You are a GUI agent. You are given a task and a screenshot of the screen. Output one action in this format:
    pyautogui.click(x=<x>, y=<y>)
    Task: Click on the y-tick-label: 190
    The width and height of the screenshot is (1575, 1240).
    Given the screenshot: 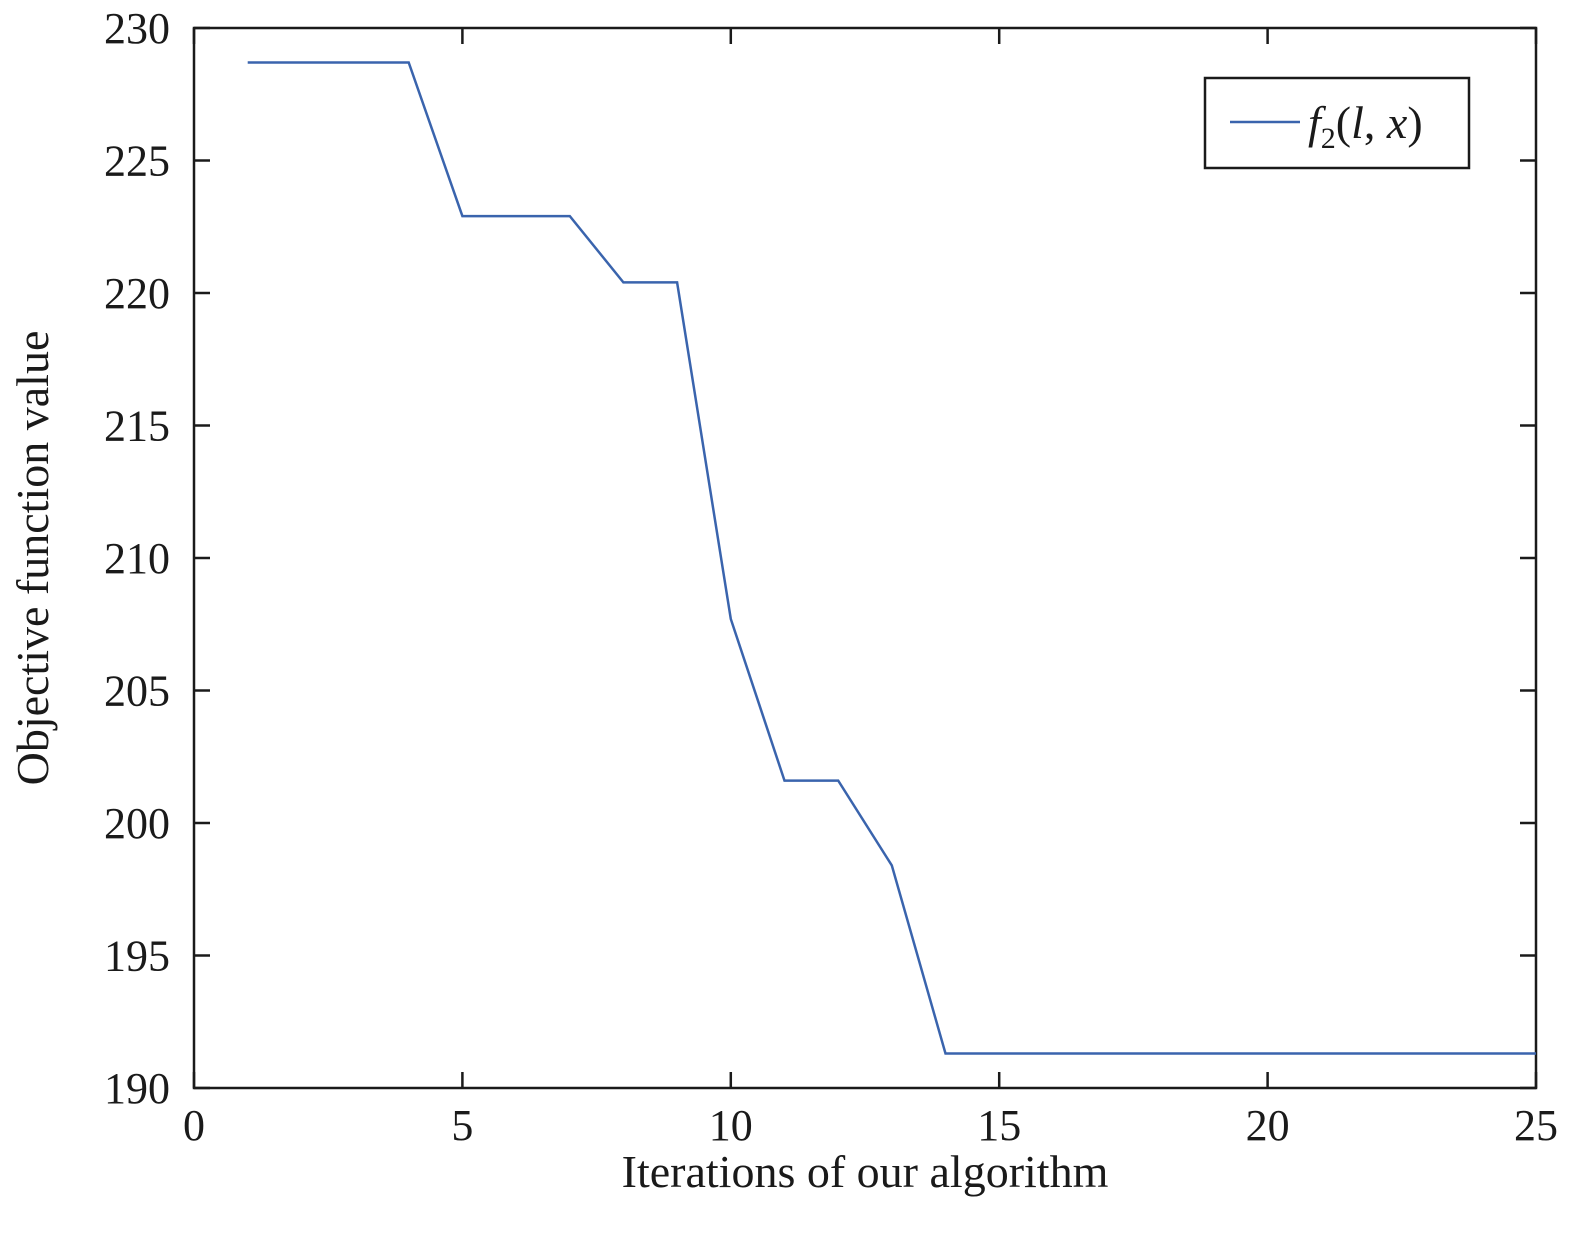 What is the action you would take?
    pyautogui.click(x=137, y=1088)
    